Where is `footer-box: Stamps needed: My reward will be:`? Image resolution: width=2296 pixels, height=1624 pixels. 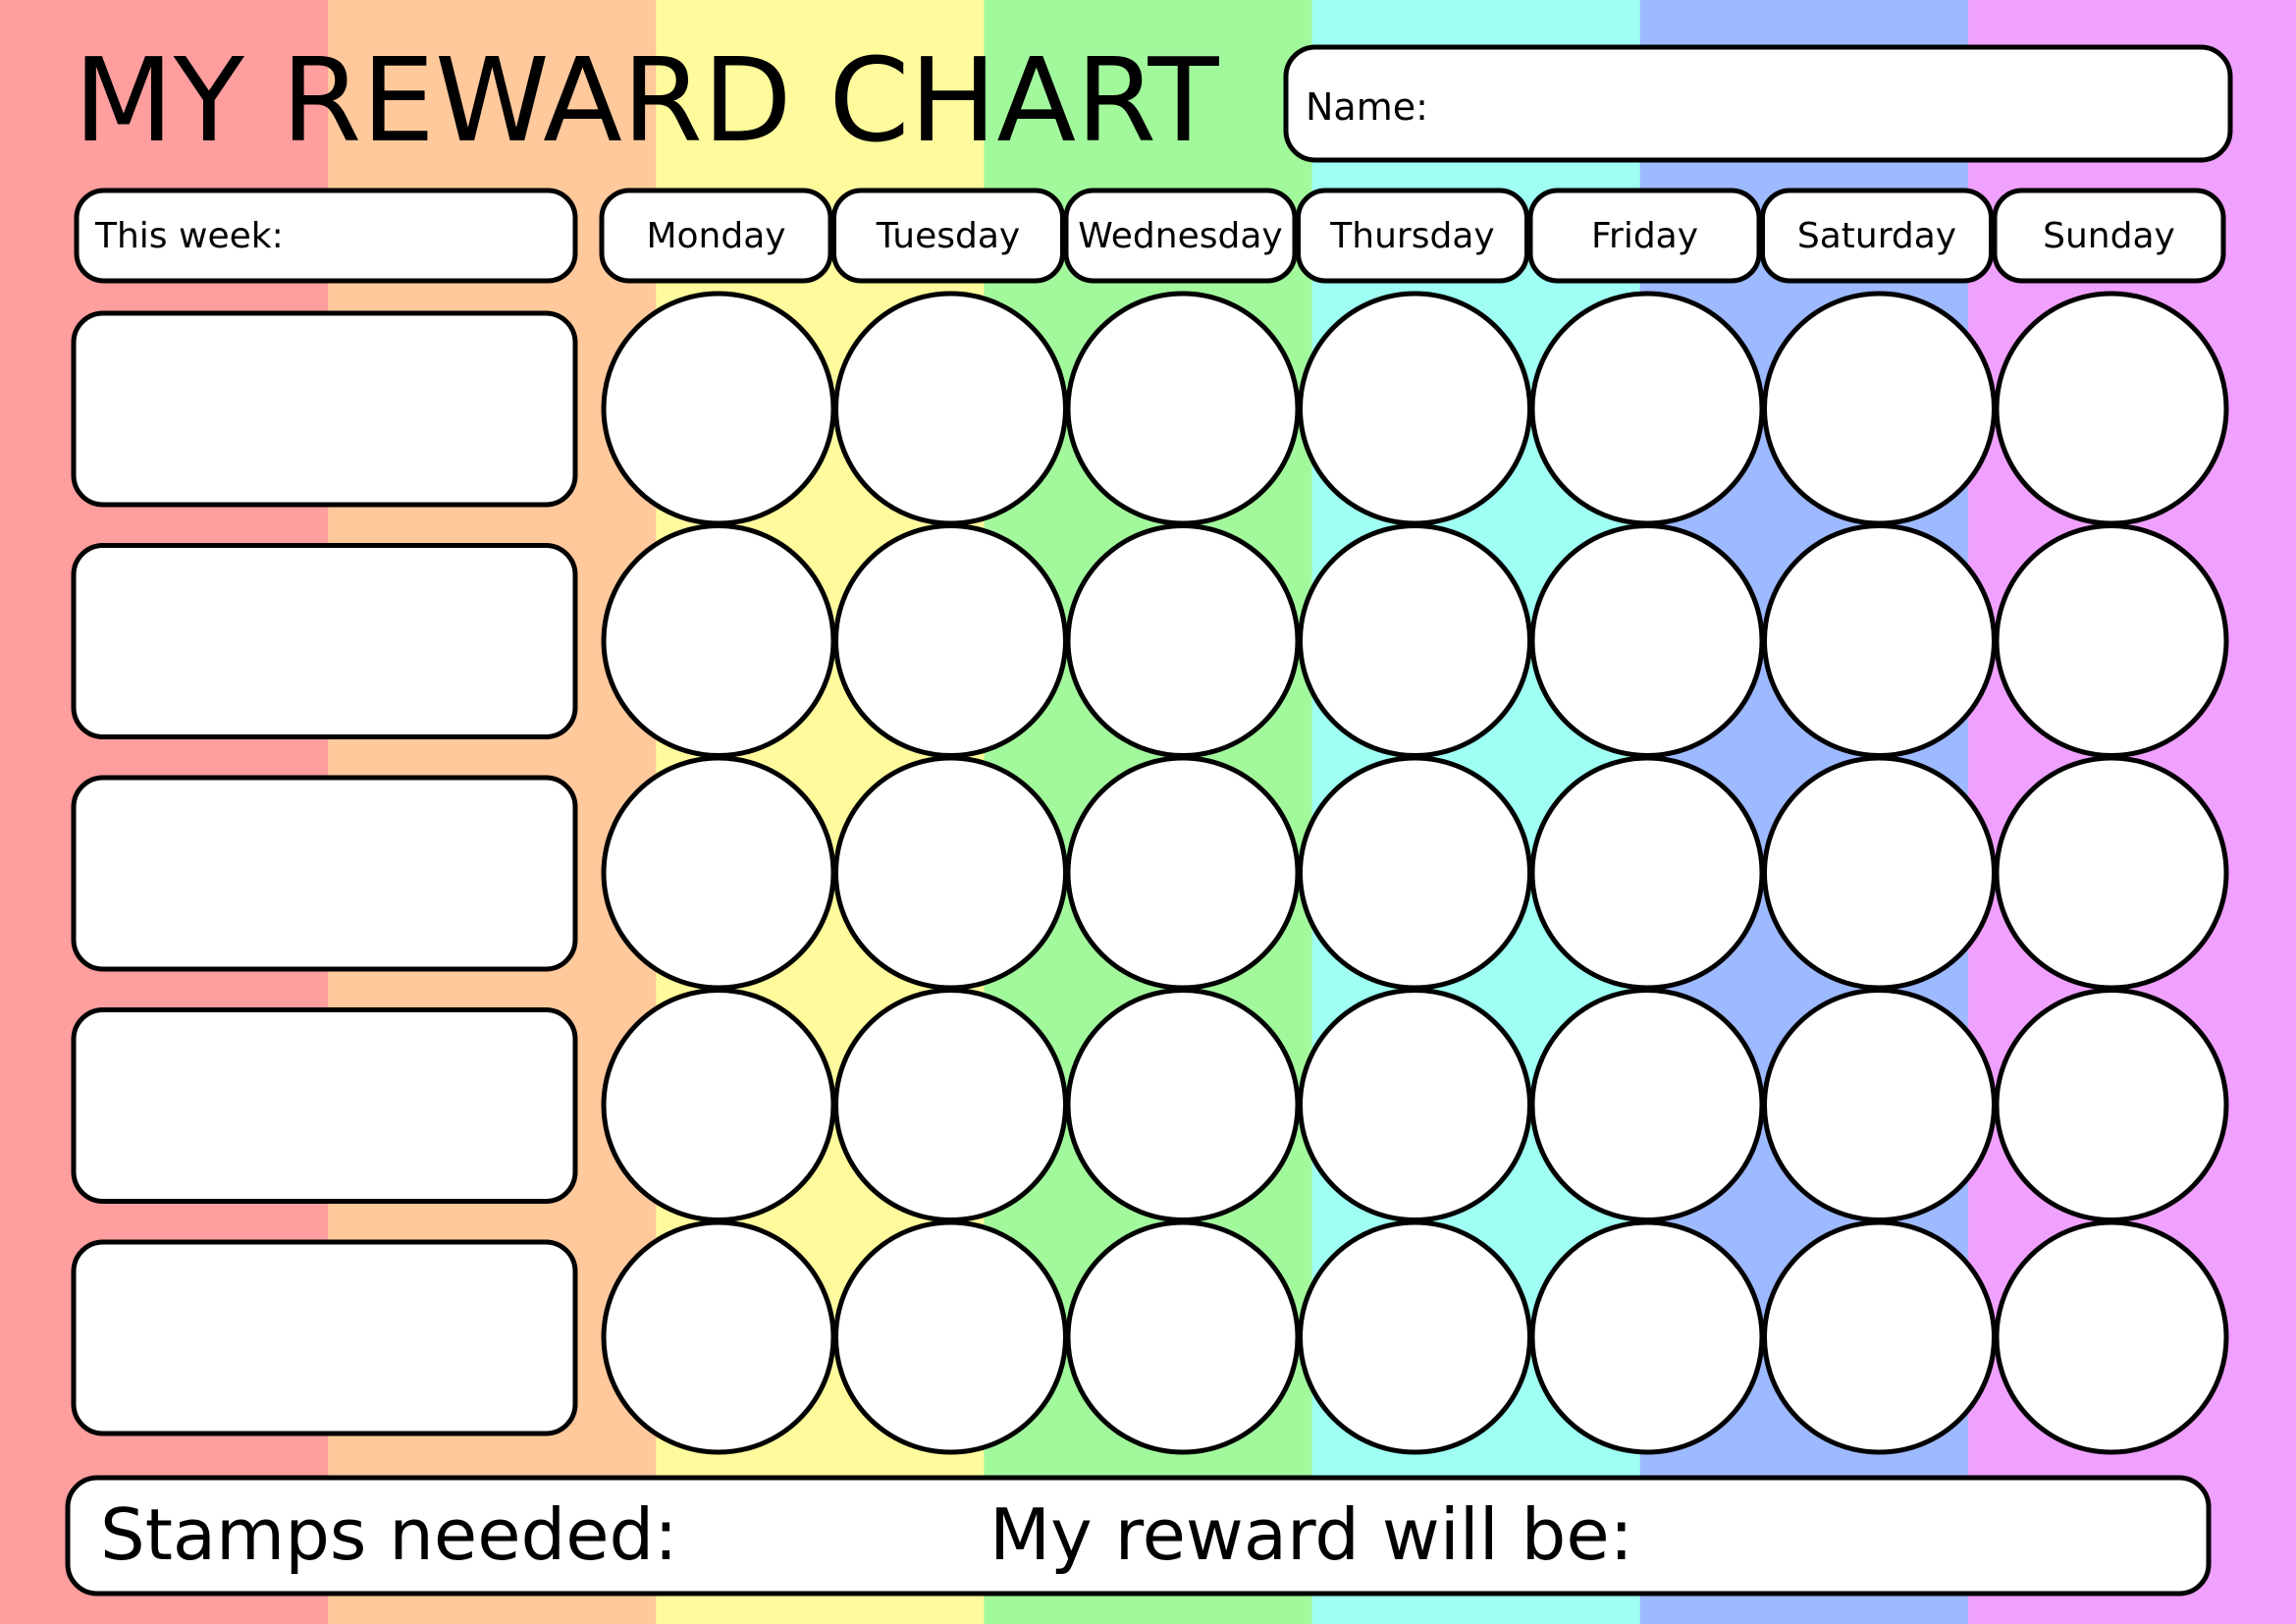
footer-box: Stamps needed: My reward will be: is located at coordinates (1138, 1536).